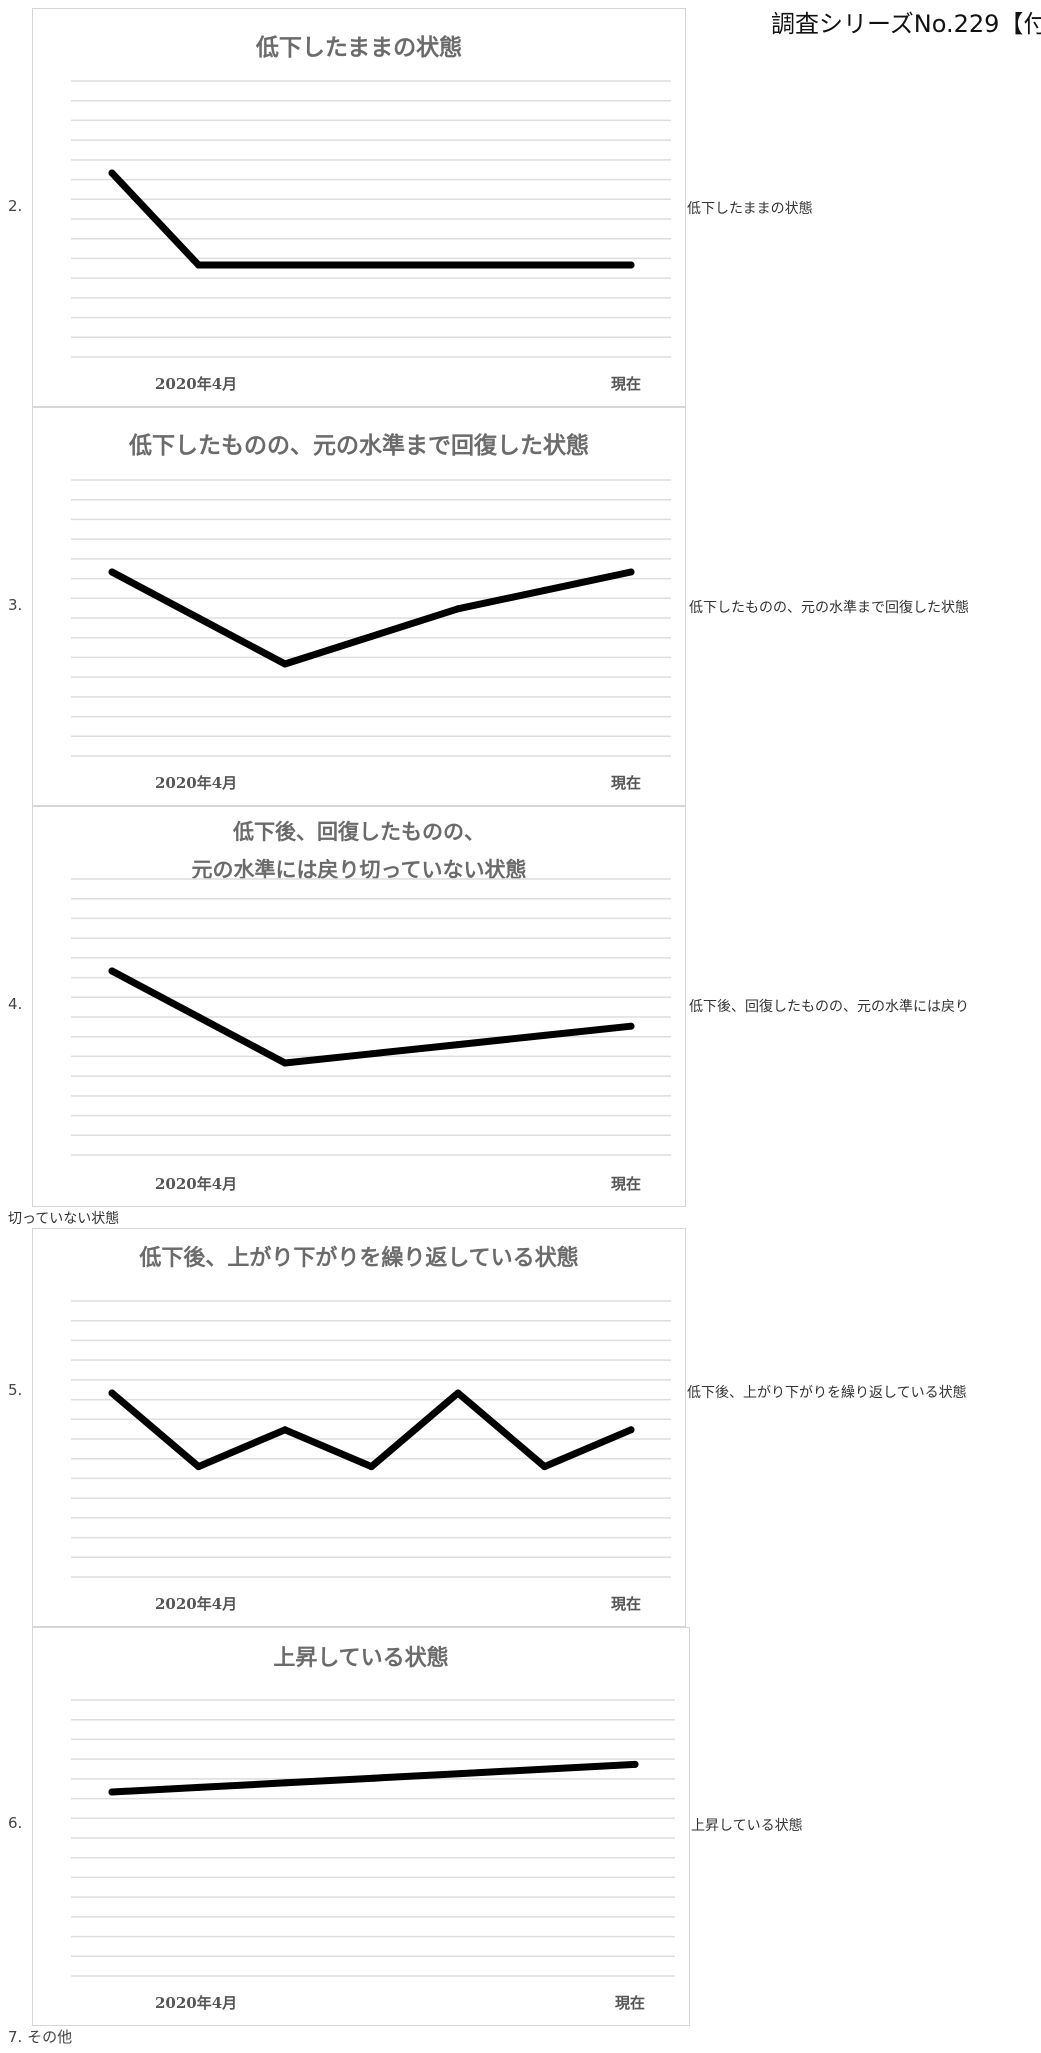  I want to click on option-caption-5: 低下後、上がり下がりを繰り返している状態, so click(827, 1393).